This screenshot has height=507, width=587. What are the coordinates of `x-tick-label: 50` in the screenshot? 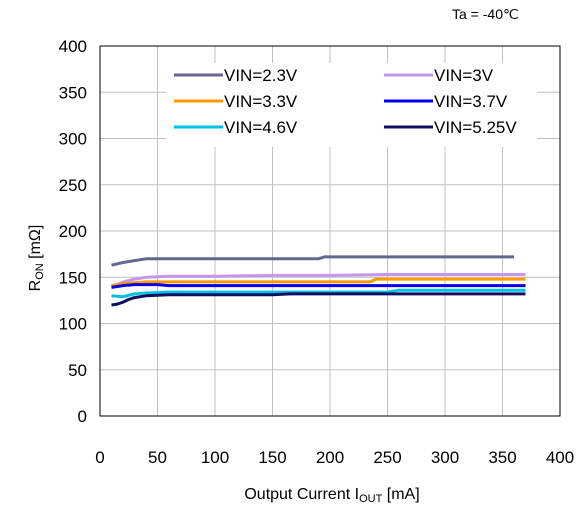 It's located at (157, 457).